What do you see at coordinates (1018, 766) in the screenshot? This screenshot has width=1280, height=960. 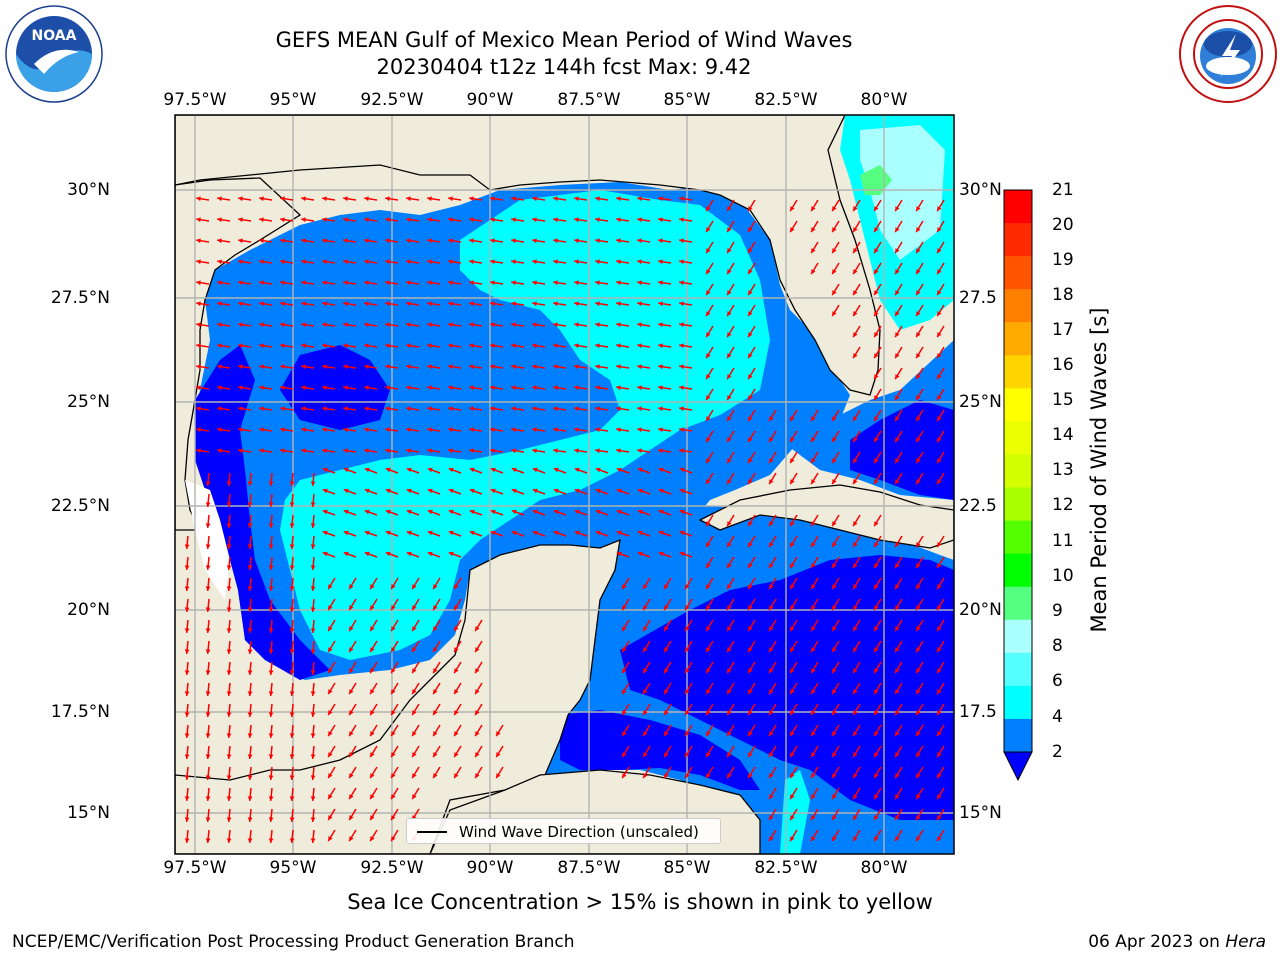 I see `colorbar-extend-triangle` at bounding box center [1018, 766].